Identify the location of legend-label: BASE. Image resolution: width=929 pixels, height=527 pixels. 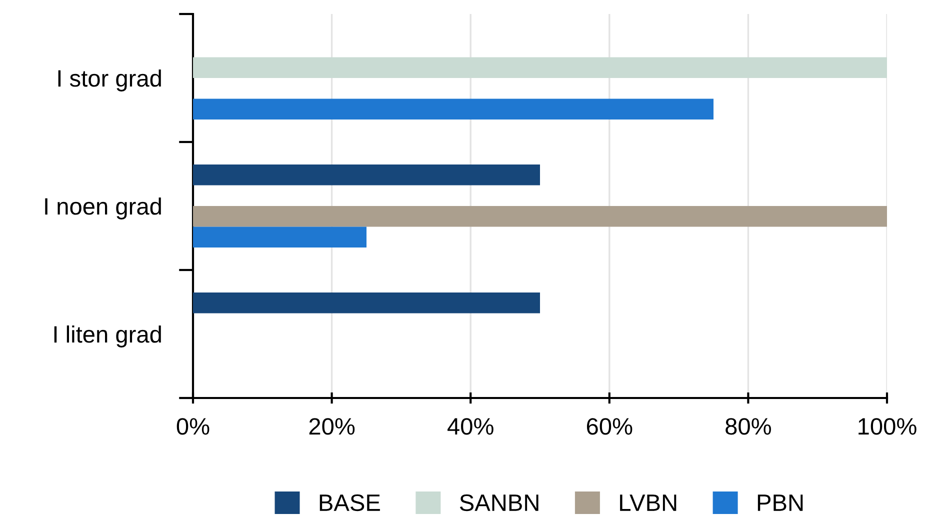
(350, 503).